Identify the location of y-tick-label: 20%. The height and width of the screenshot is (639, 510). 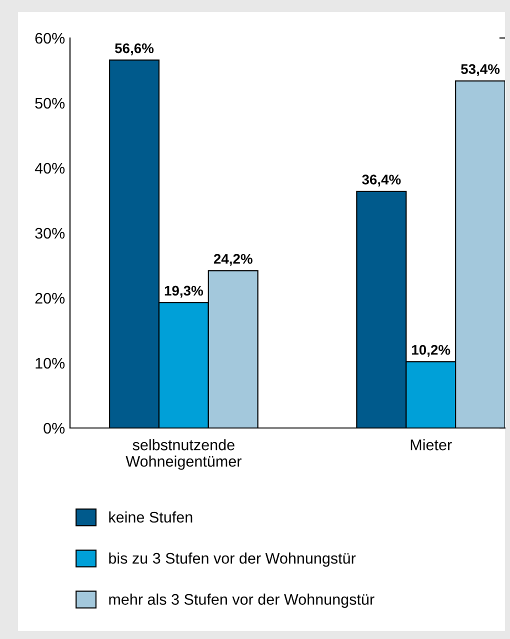
(50, 298).